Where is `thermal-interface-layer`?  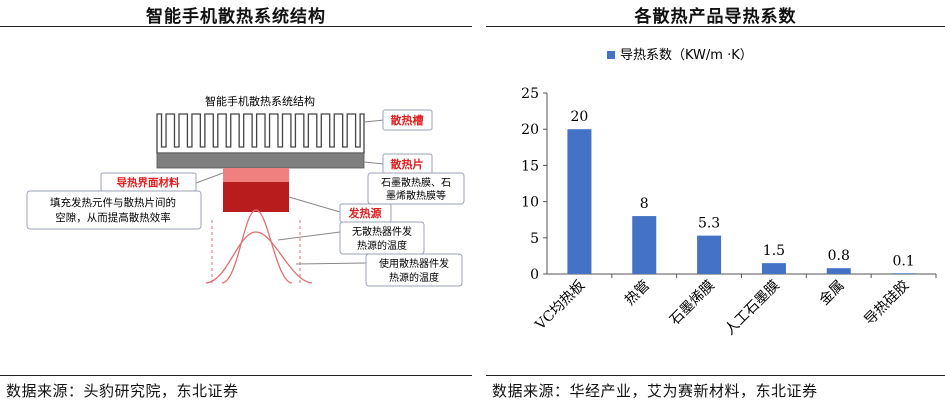
thermal-interface-layer is located at coordinates (256, 175).